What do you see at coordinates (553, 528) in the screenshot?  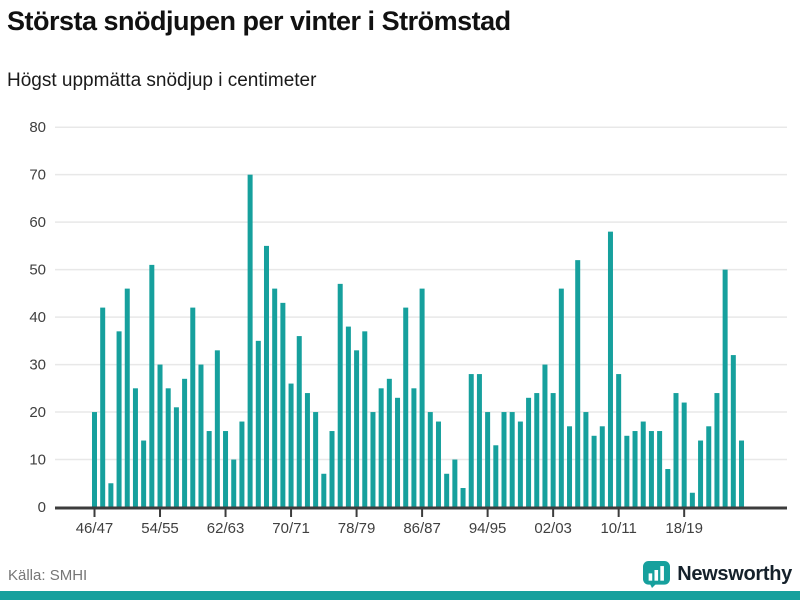 I see `x-tick-label: 02/03` at bounding box center [553, 528].